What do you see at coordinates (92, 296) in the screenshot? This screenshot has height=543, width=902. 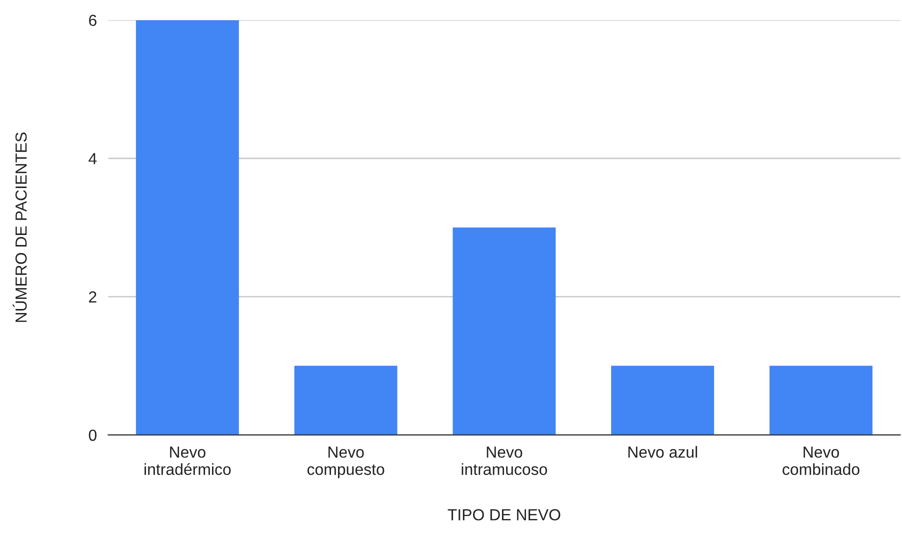 I see `y-tick-label: 2` at bounding box center [92, 296].